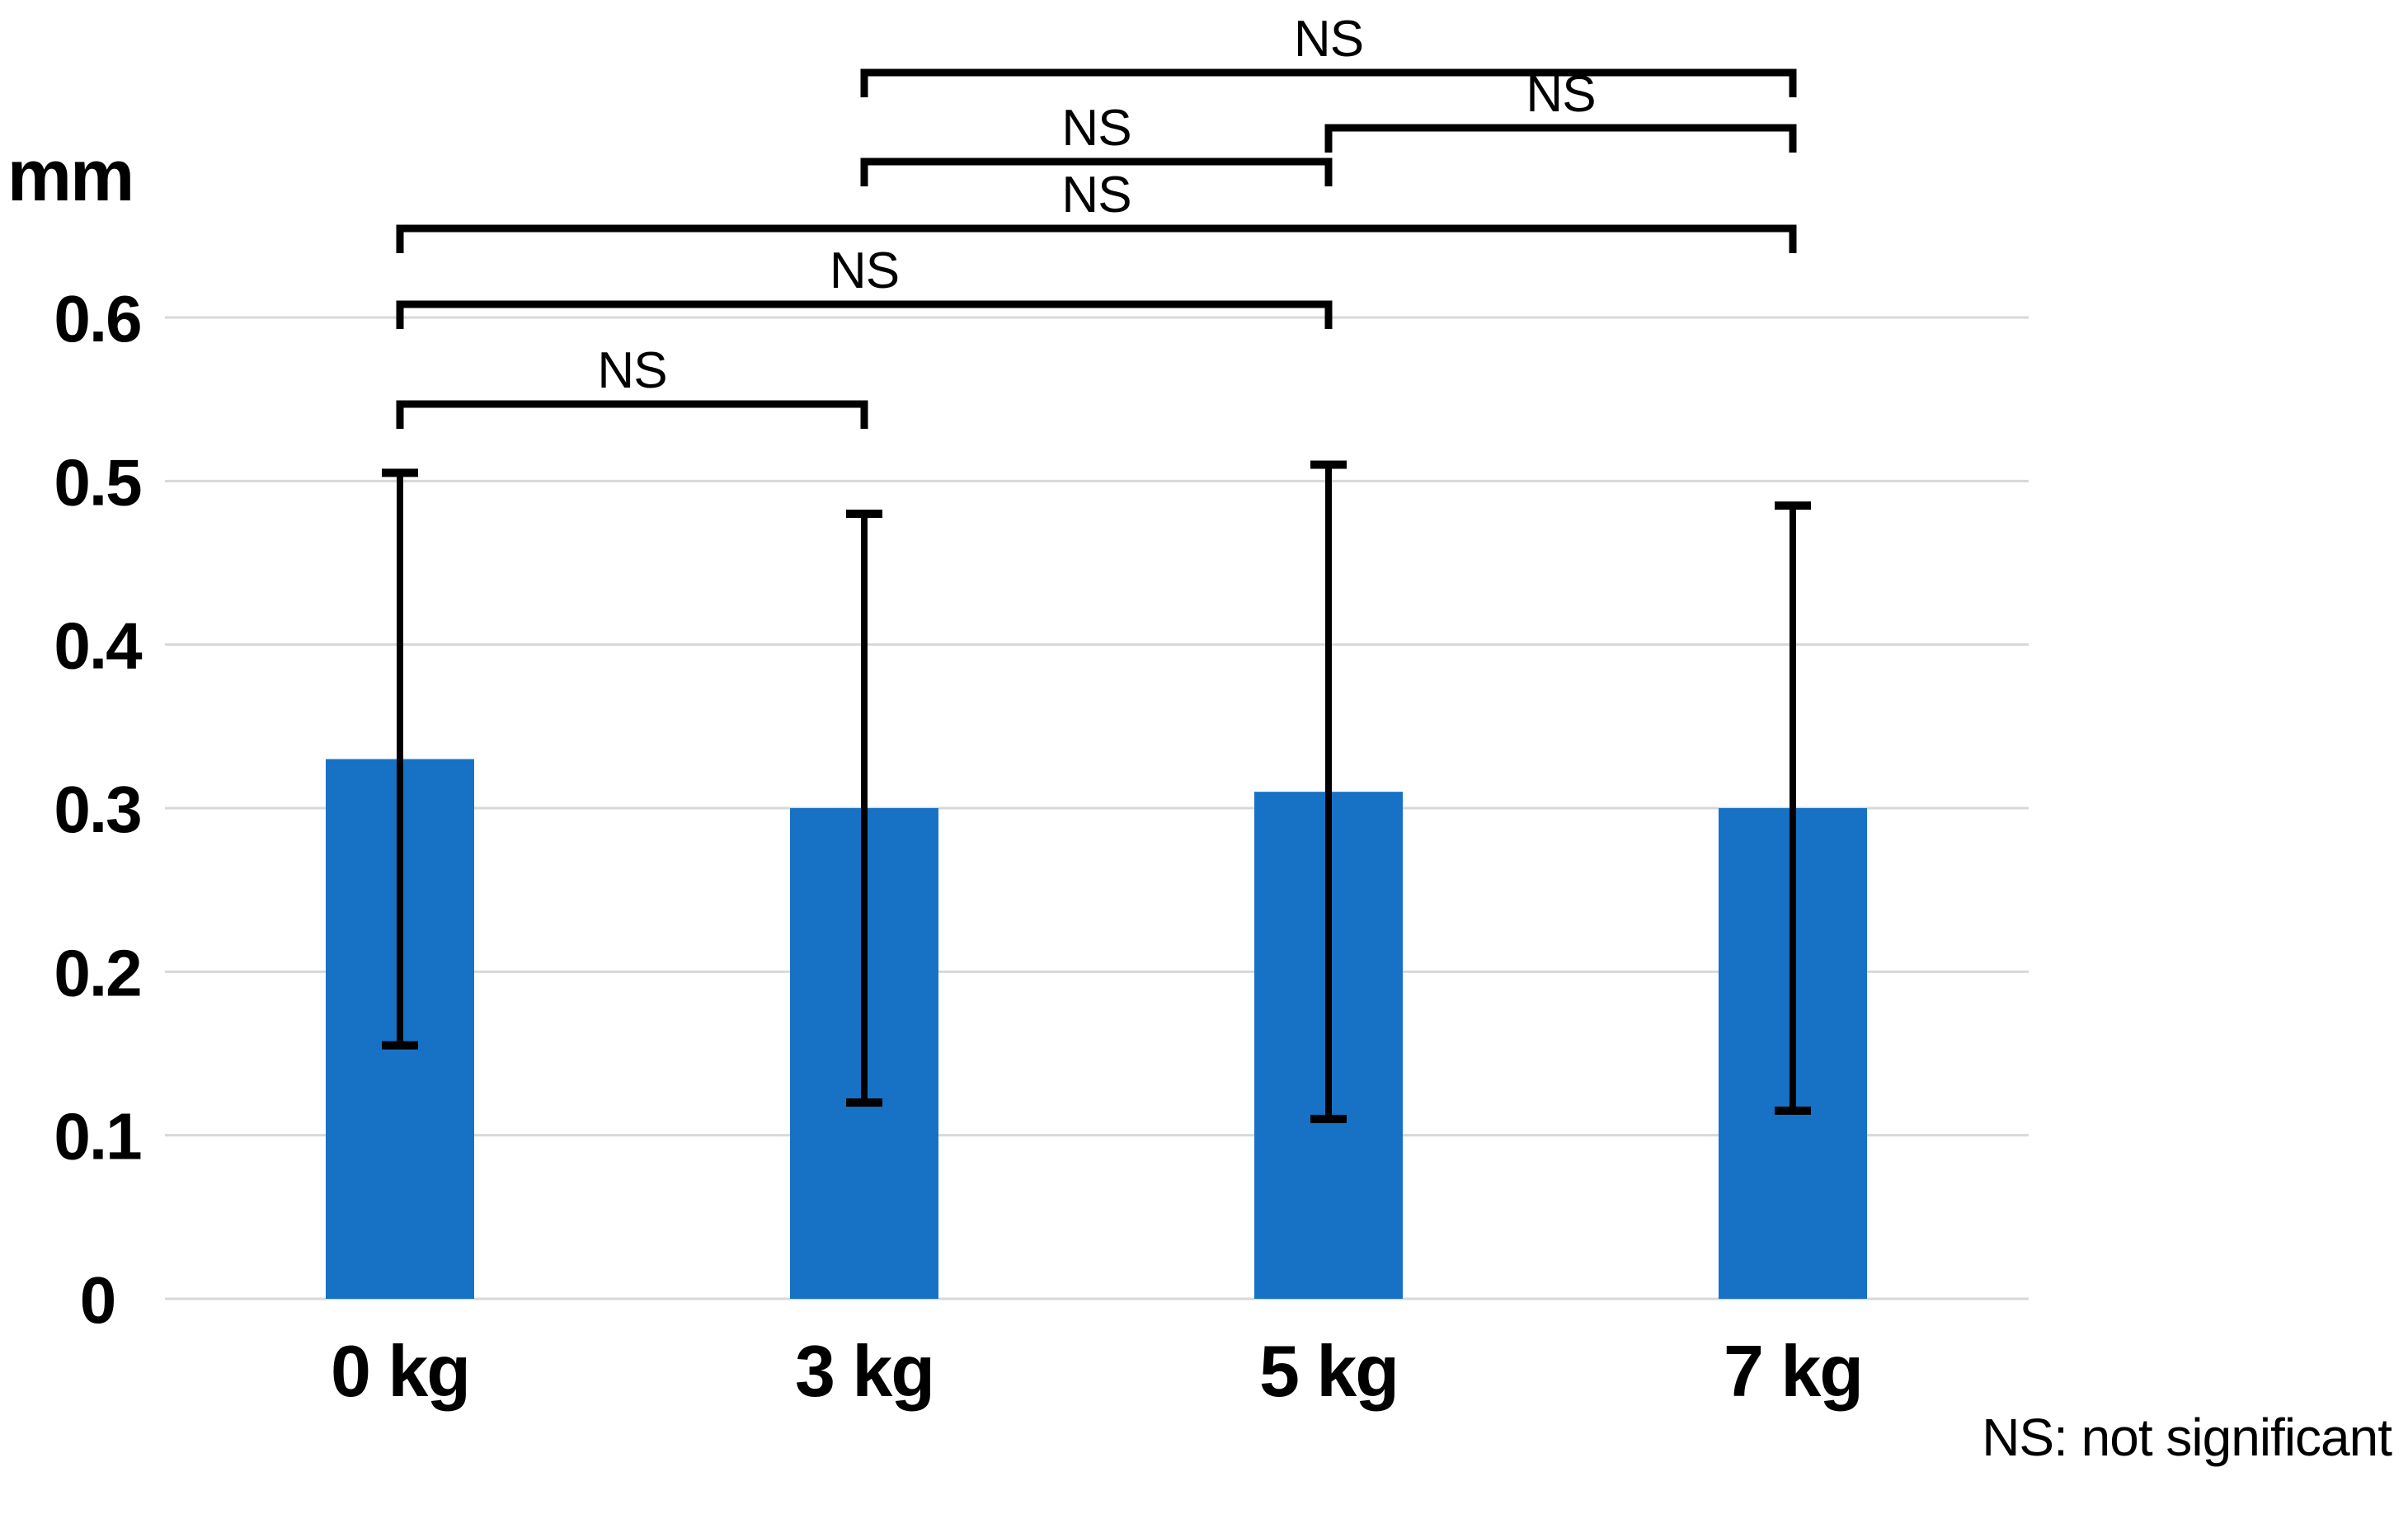 The width and height of the screenshot is (2408, 1533). I want to click on bracket-0-kg-7-kg, so click(1096, 238).